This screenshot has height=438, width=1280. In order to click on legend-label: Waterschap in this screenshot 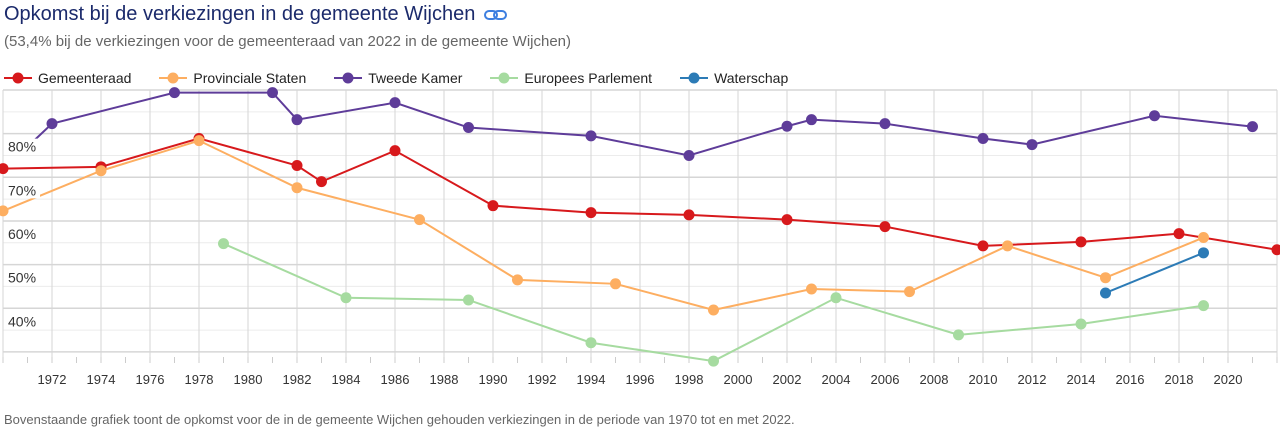, I will do `click(751, 78)`.